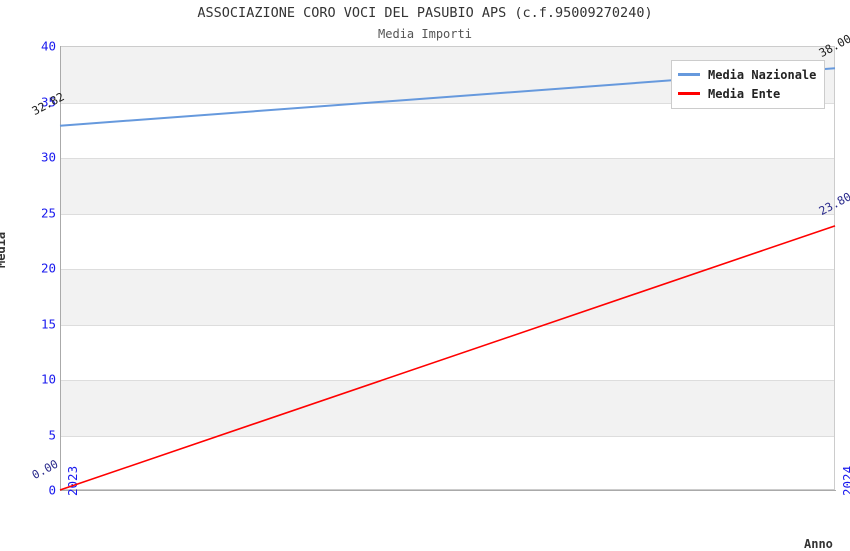 This screenshot has height=551, width=850. I want to click on chart-subtitle: Media Importi, so click(425, 34).